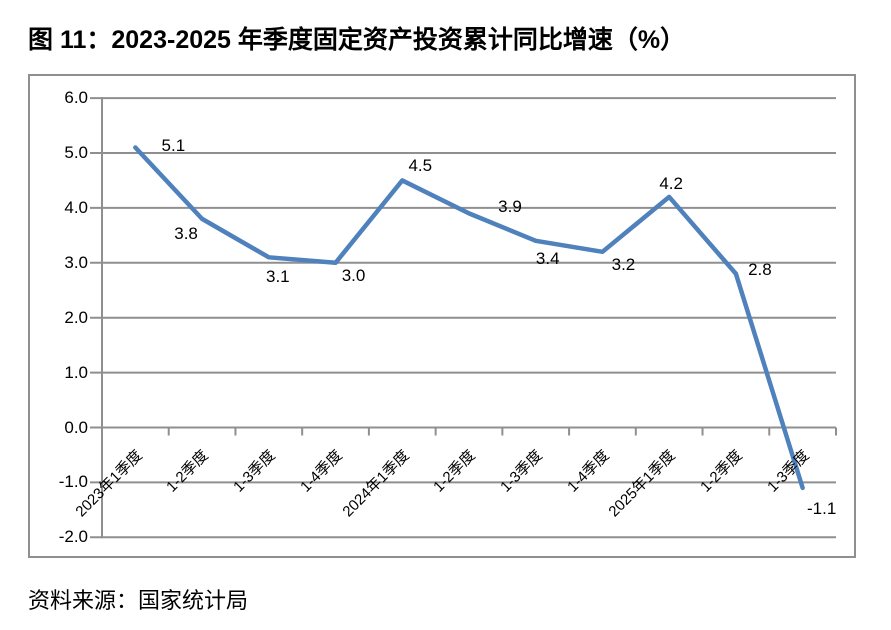 The height and width of the screenshot is (630, 891). What do you see at coordinates (623, 264) in the screenshot?
I see `data-point-label: 3.2` at bounding box center [623, 264].